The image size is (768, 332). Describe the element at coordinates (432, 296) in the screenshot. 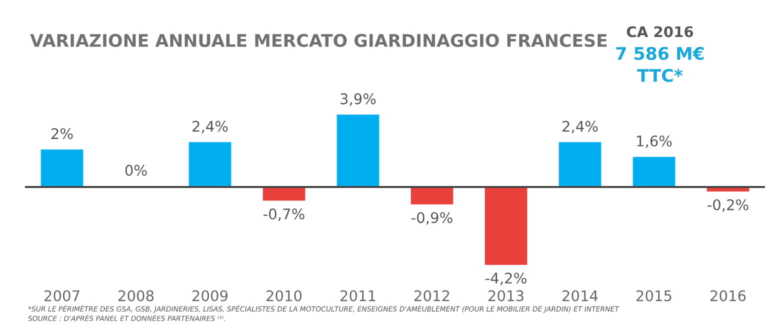

I see `x-tick-label: 2012` at that location.